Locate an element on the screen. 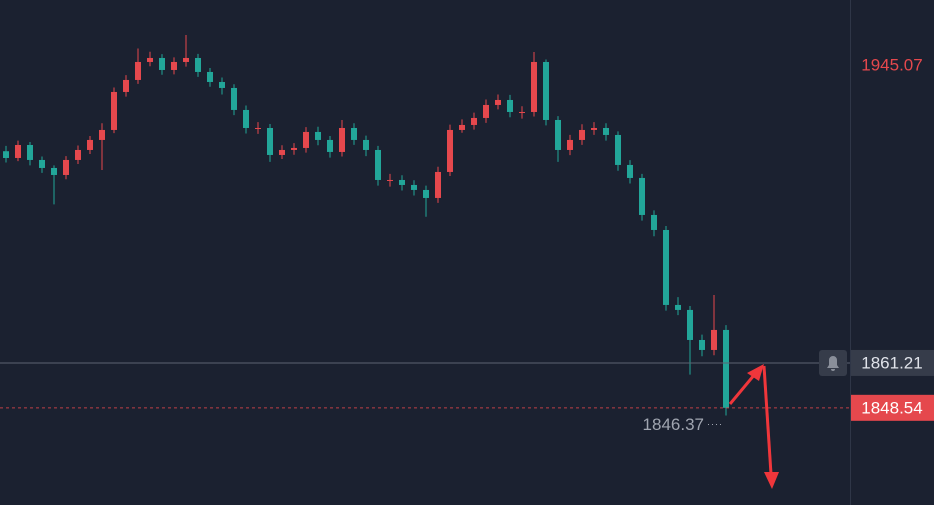 Image resolution: width=934 pixels, height=505 pixels. crosshair-label-bg is located at coordinates (892, 362).